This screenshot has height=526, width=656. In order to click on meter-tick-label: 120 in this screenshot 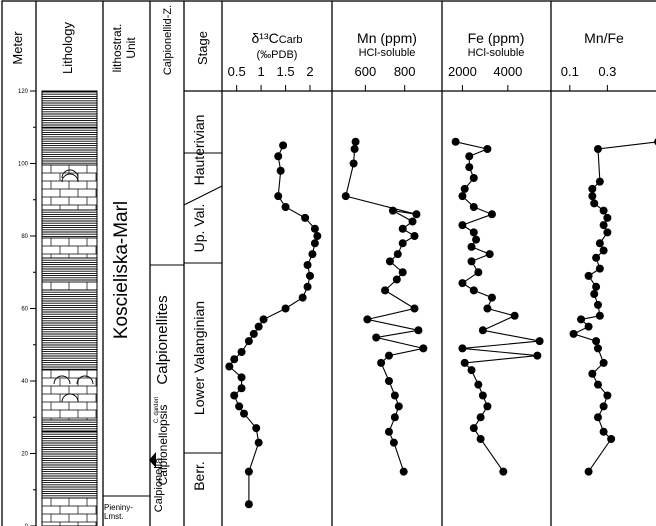, I will do `click(23, 92)`.